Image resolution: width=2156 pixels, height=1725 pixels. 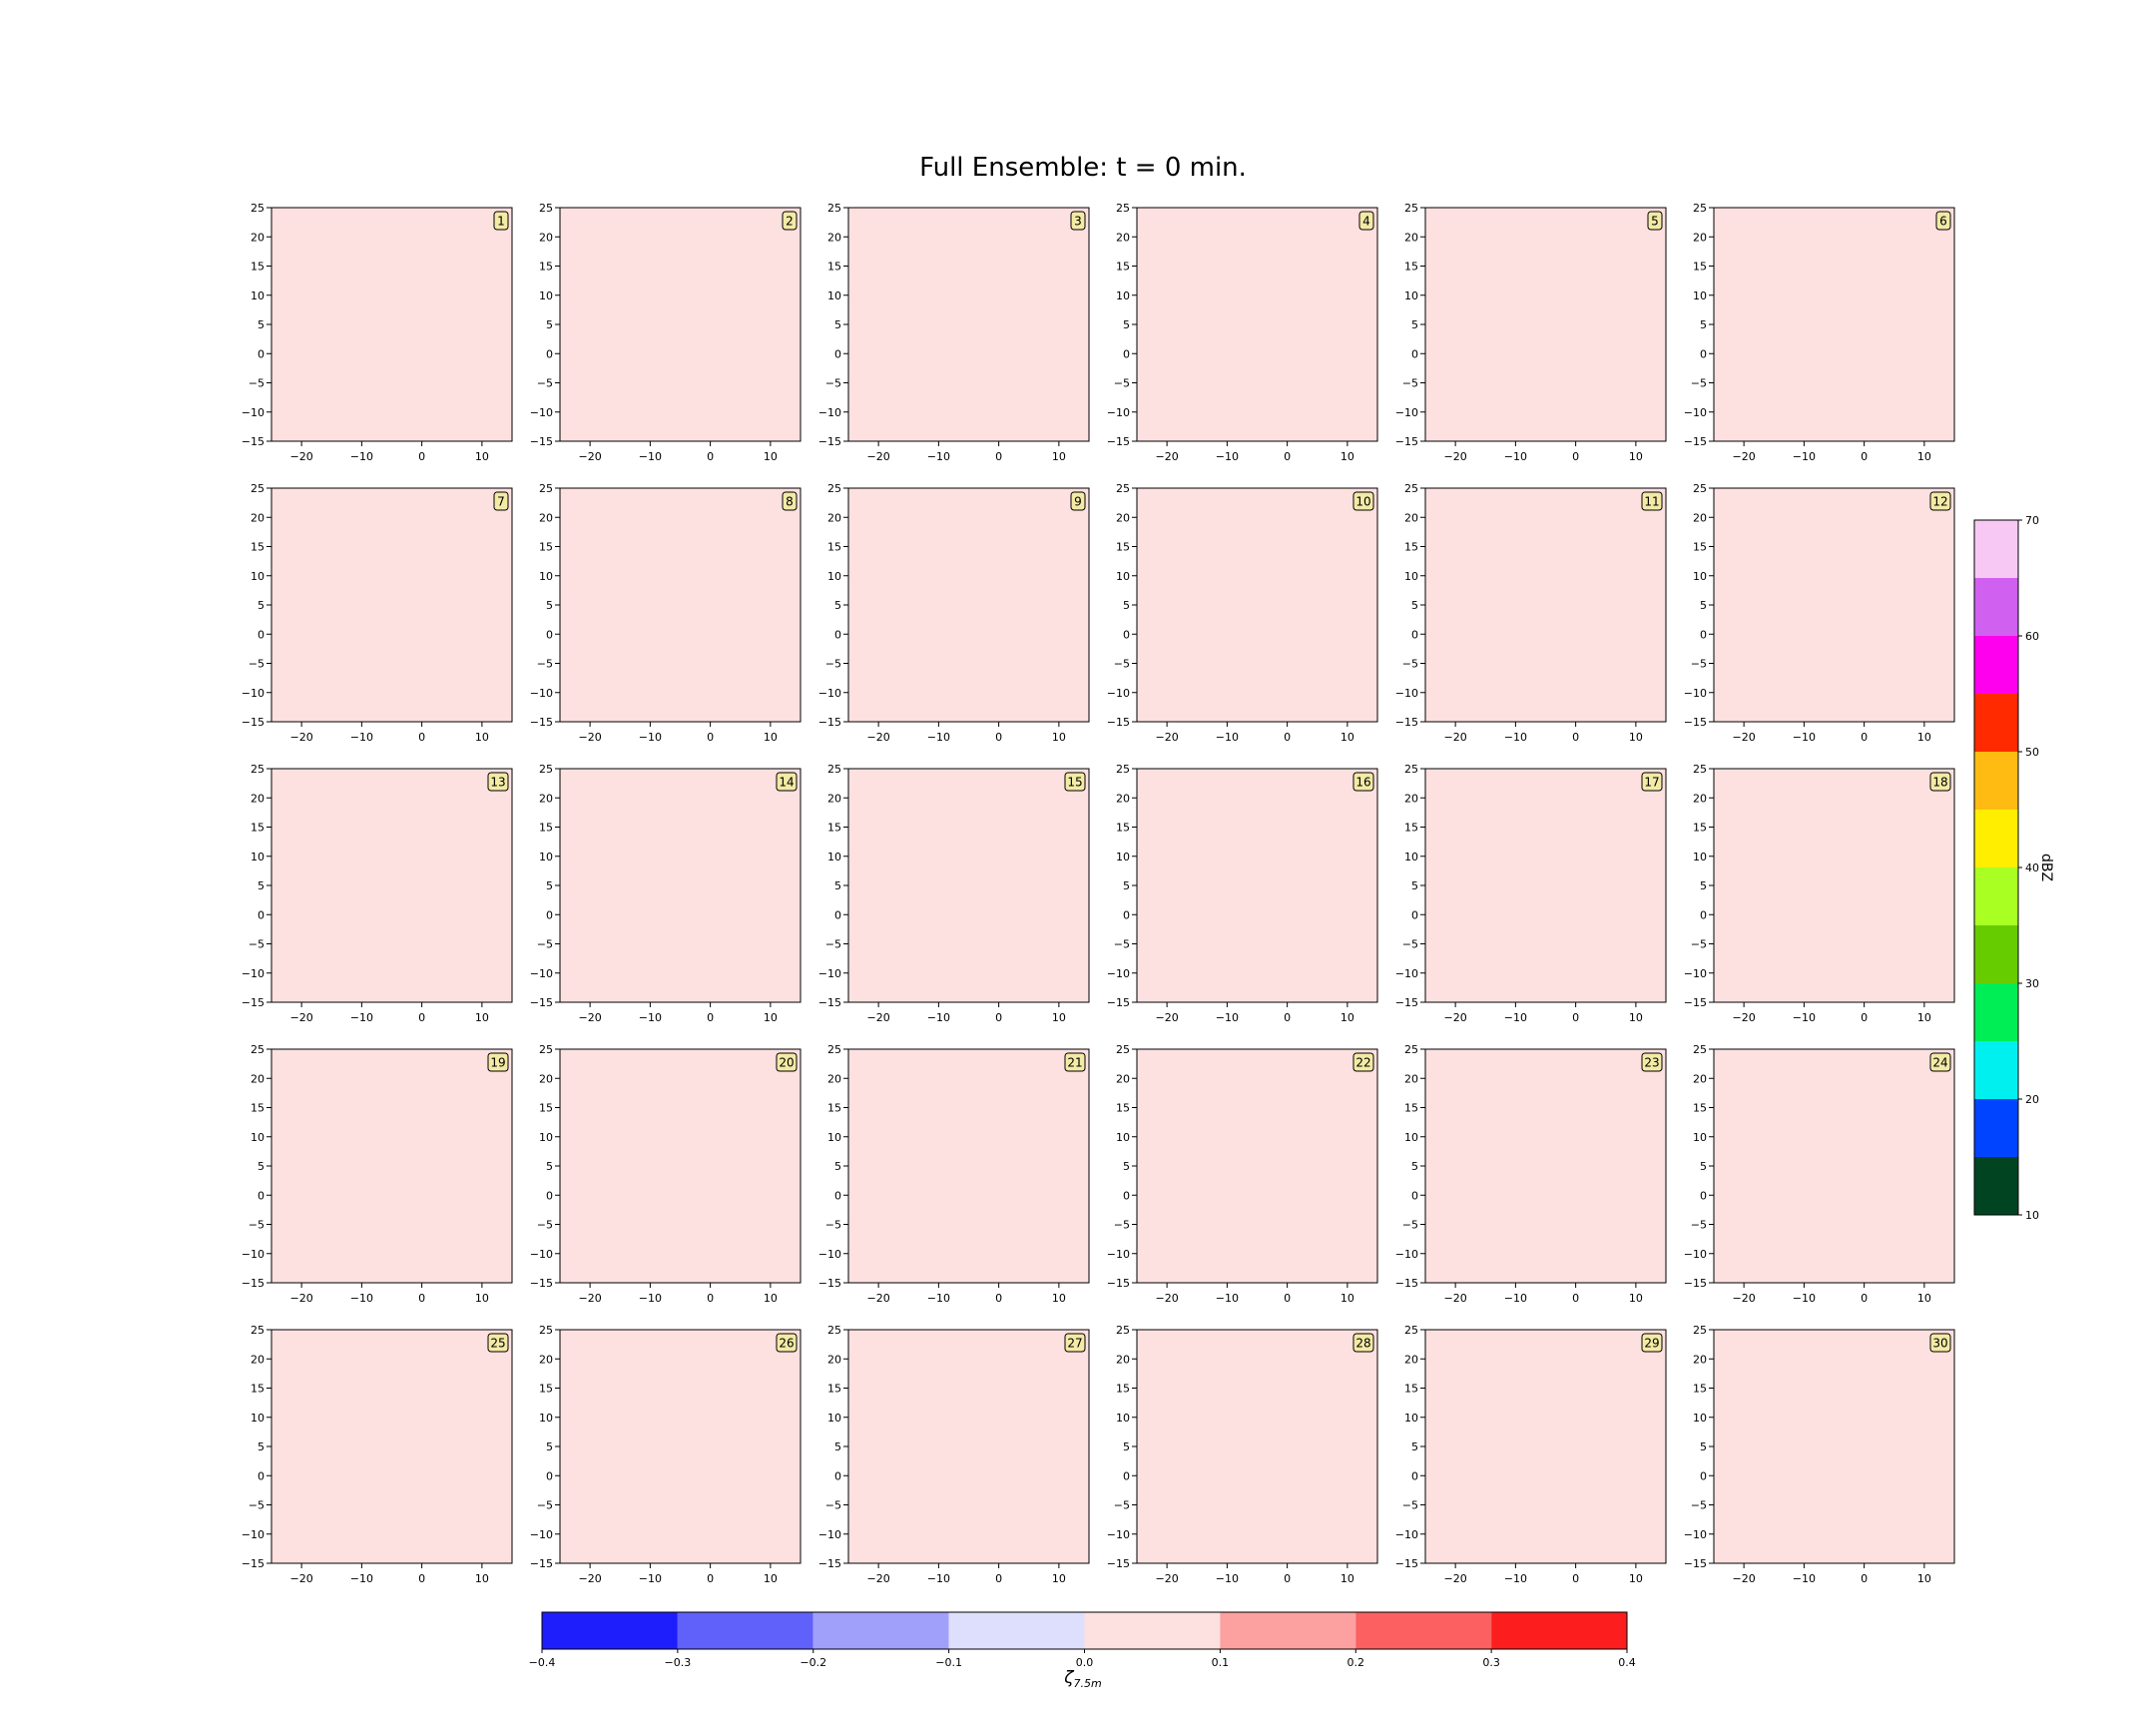 I want to click on vorticity-tick-label: −0.3, so click(x=678, y=1662).